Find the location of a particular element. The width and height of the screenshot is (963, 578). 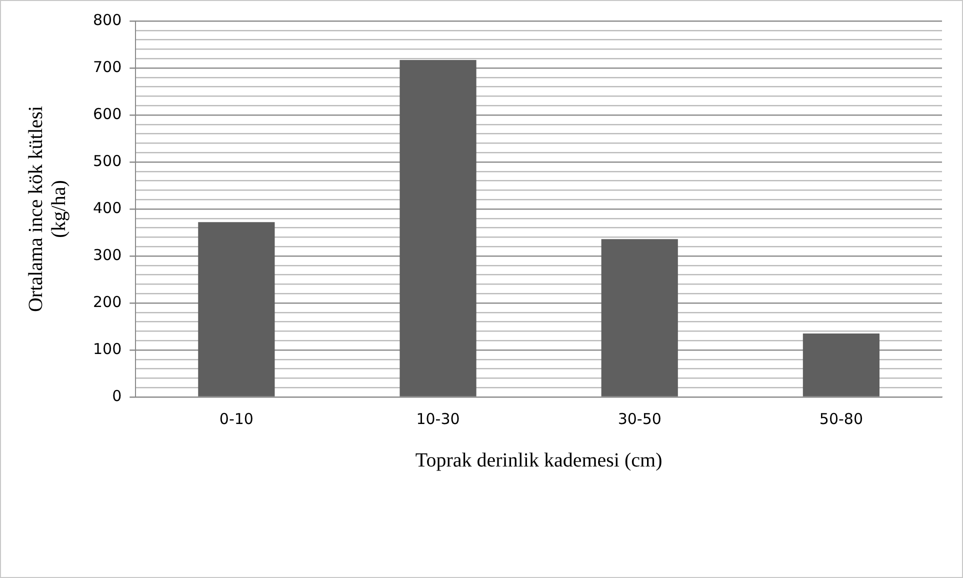

y-tick-label: 400 is located at coordinates (107, 207).